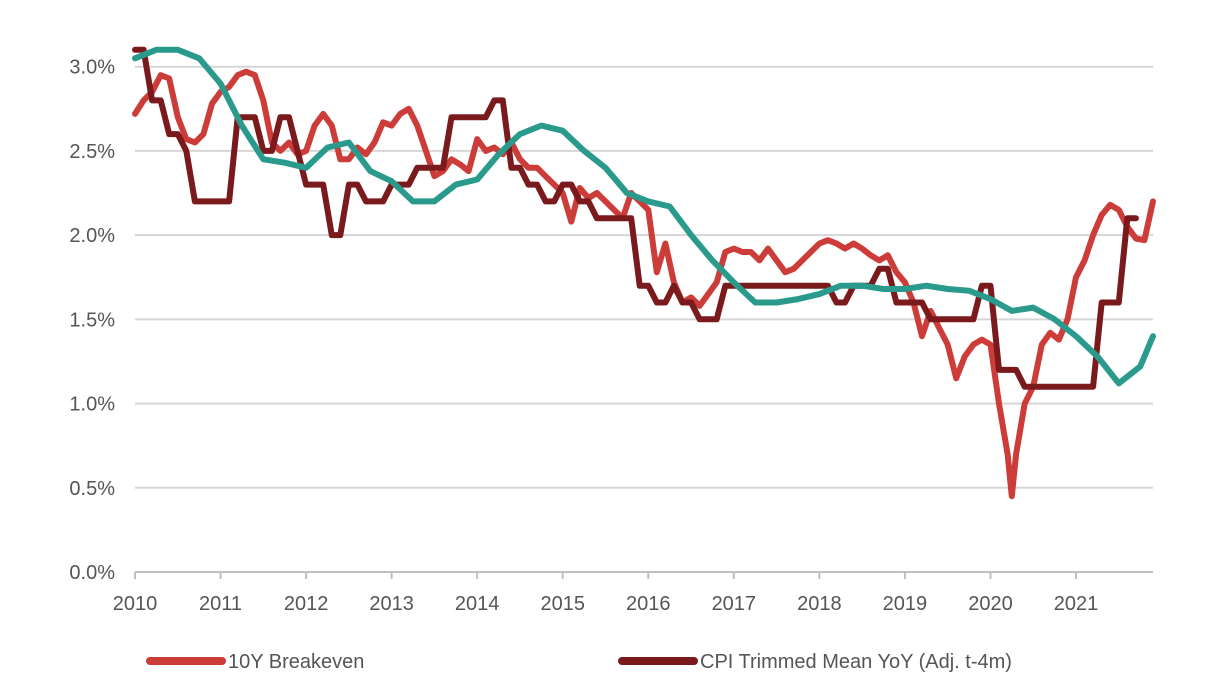 The height and width of the screenshot is (690, 1226). I want to click on y-tick-label: 1.5%, so click(92, 320).